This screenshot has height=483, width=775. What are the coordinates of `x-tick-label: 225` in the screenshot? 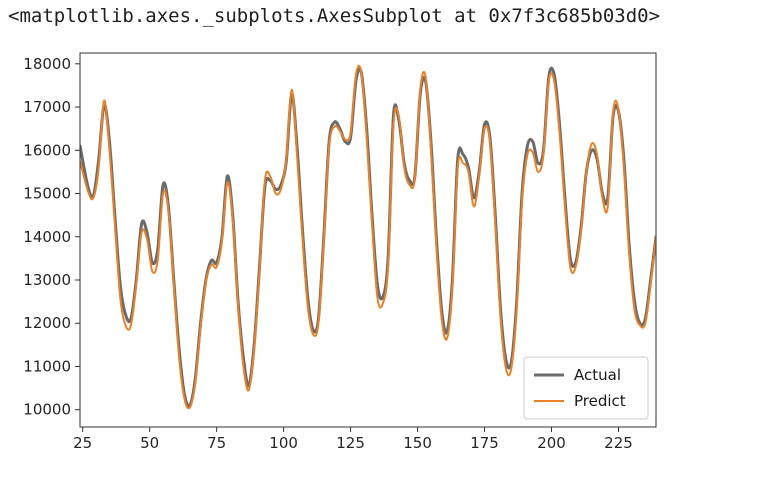 It's located at (618, 443).